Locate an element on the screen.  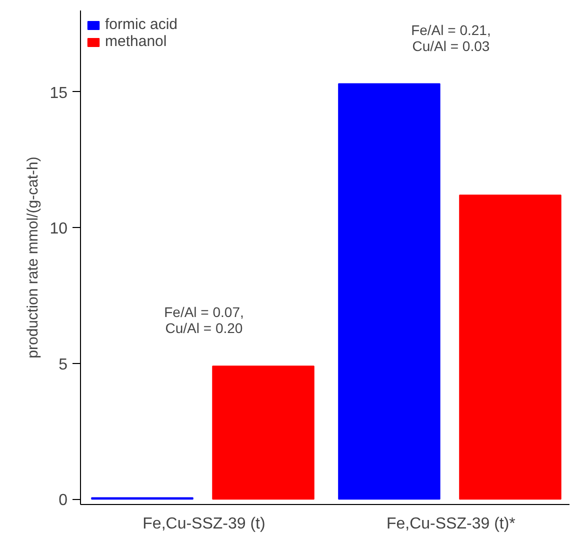
x-tick-label: Fe,Cu-SSZ-39 (t) is located at coordinates (204, 524).